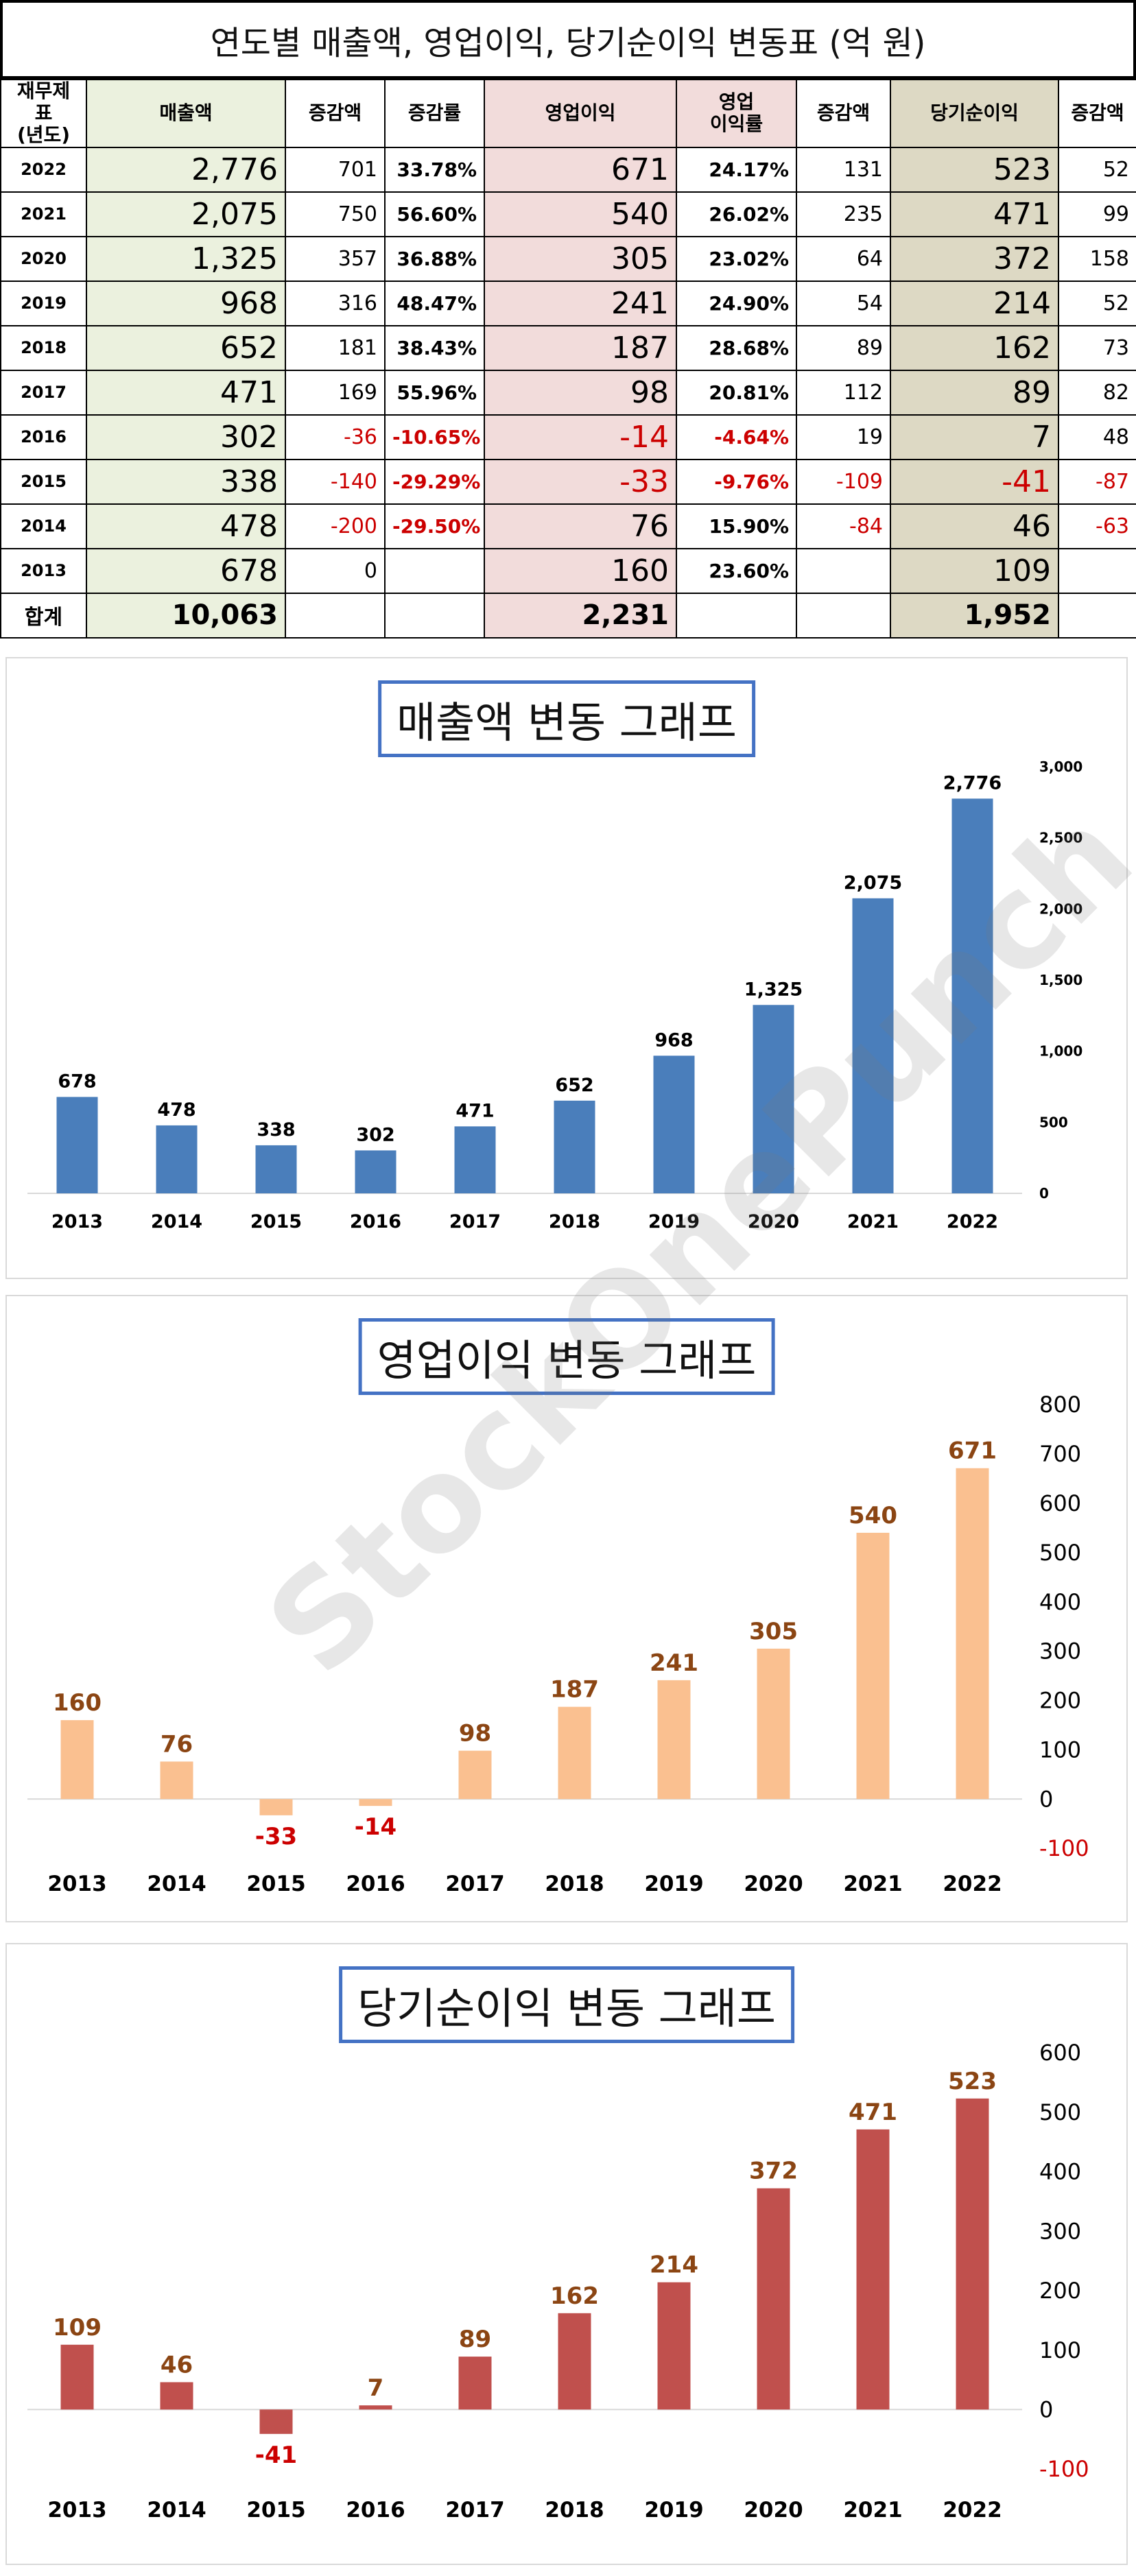  Describe the element at coordinates (1061, 1051) in the screenshot. I see `y-tick-label: 1,000` at that location.